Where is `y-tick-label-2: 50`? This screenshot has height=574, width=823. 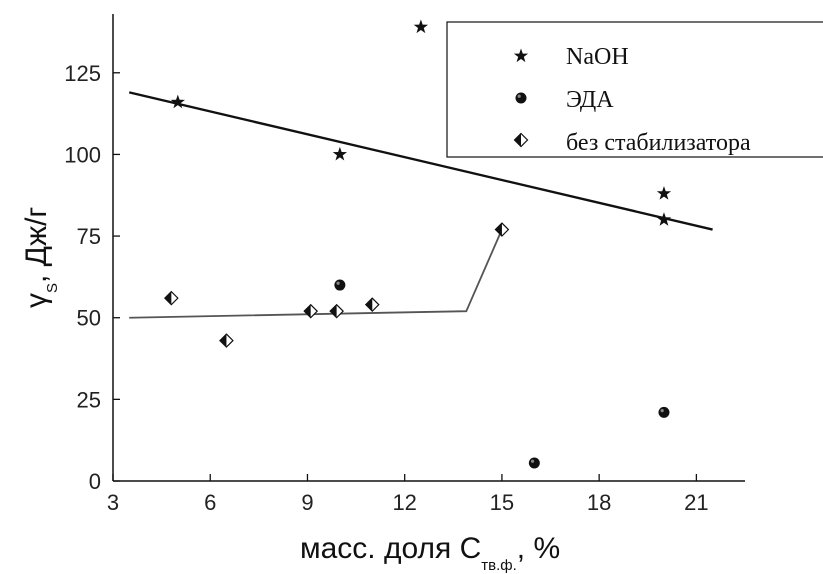 y-tick-label-2: 50 is located at coordinates (89, 318).